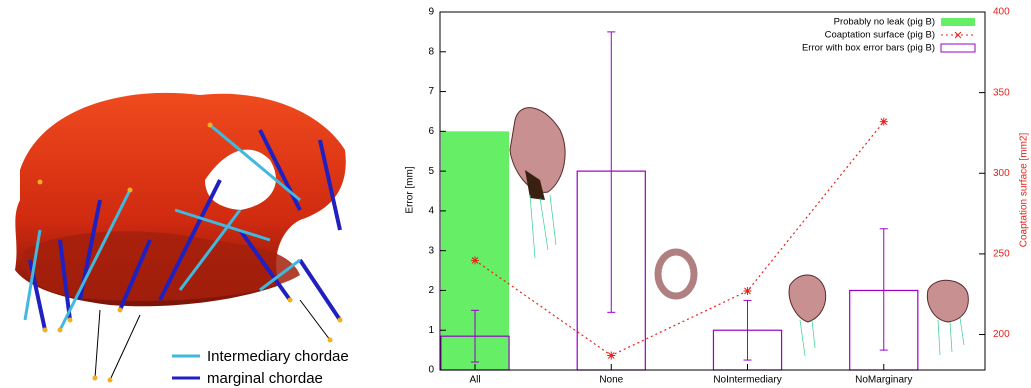 The image size is (1031, 388). Describe the element at coordinates (880, 35) in the screenshot. I see `legend-label: Coaptation surface (pig B)` at that location.